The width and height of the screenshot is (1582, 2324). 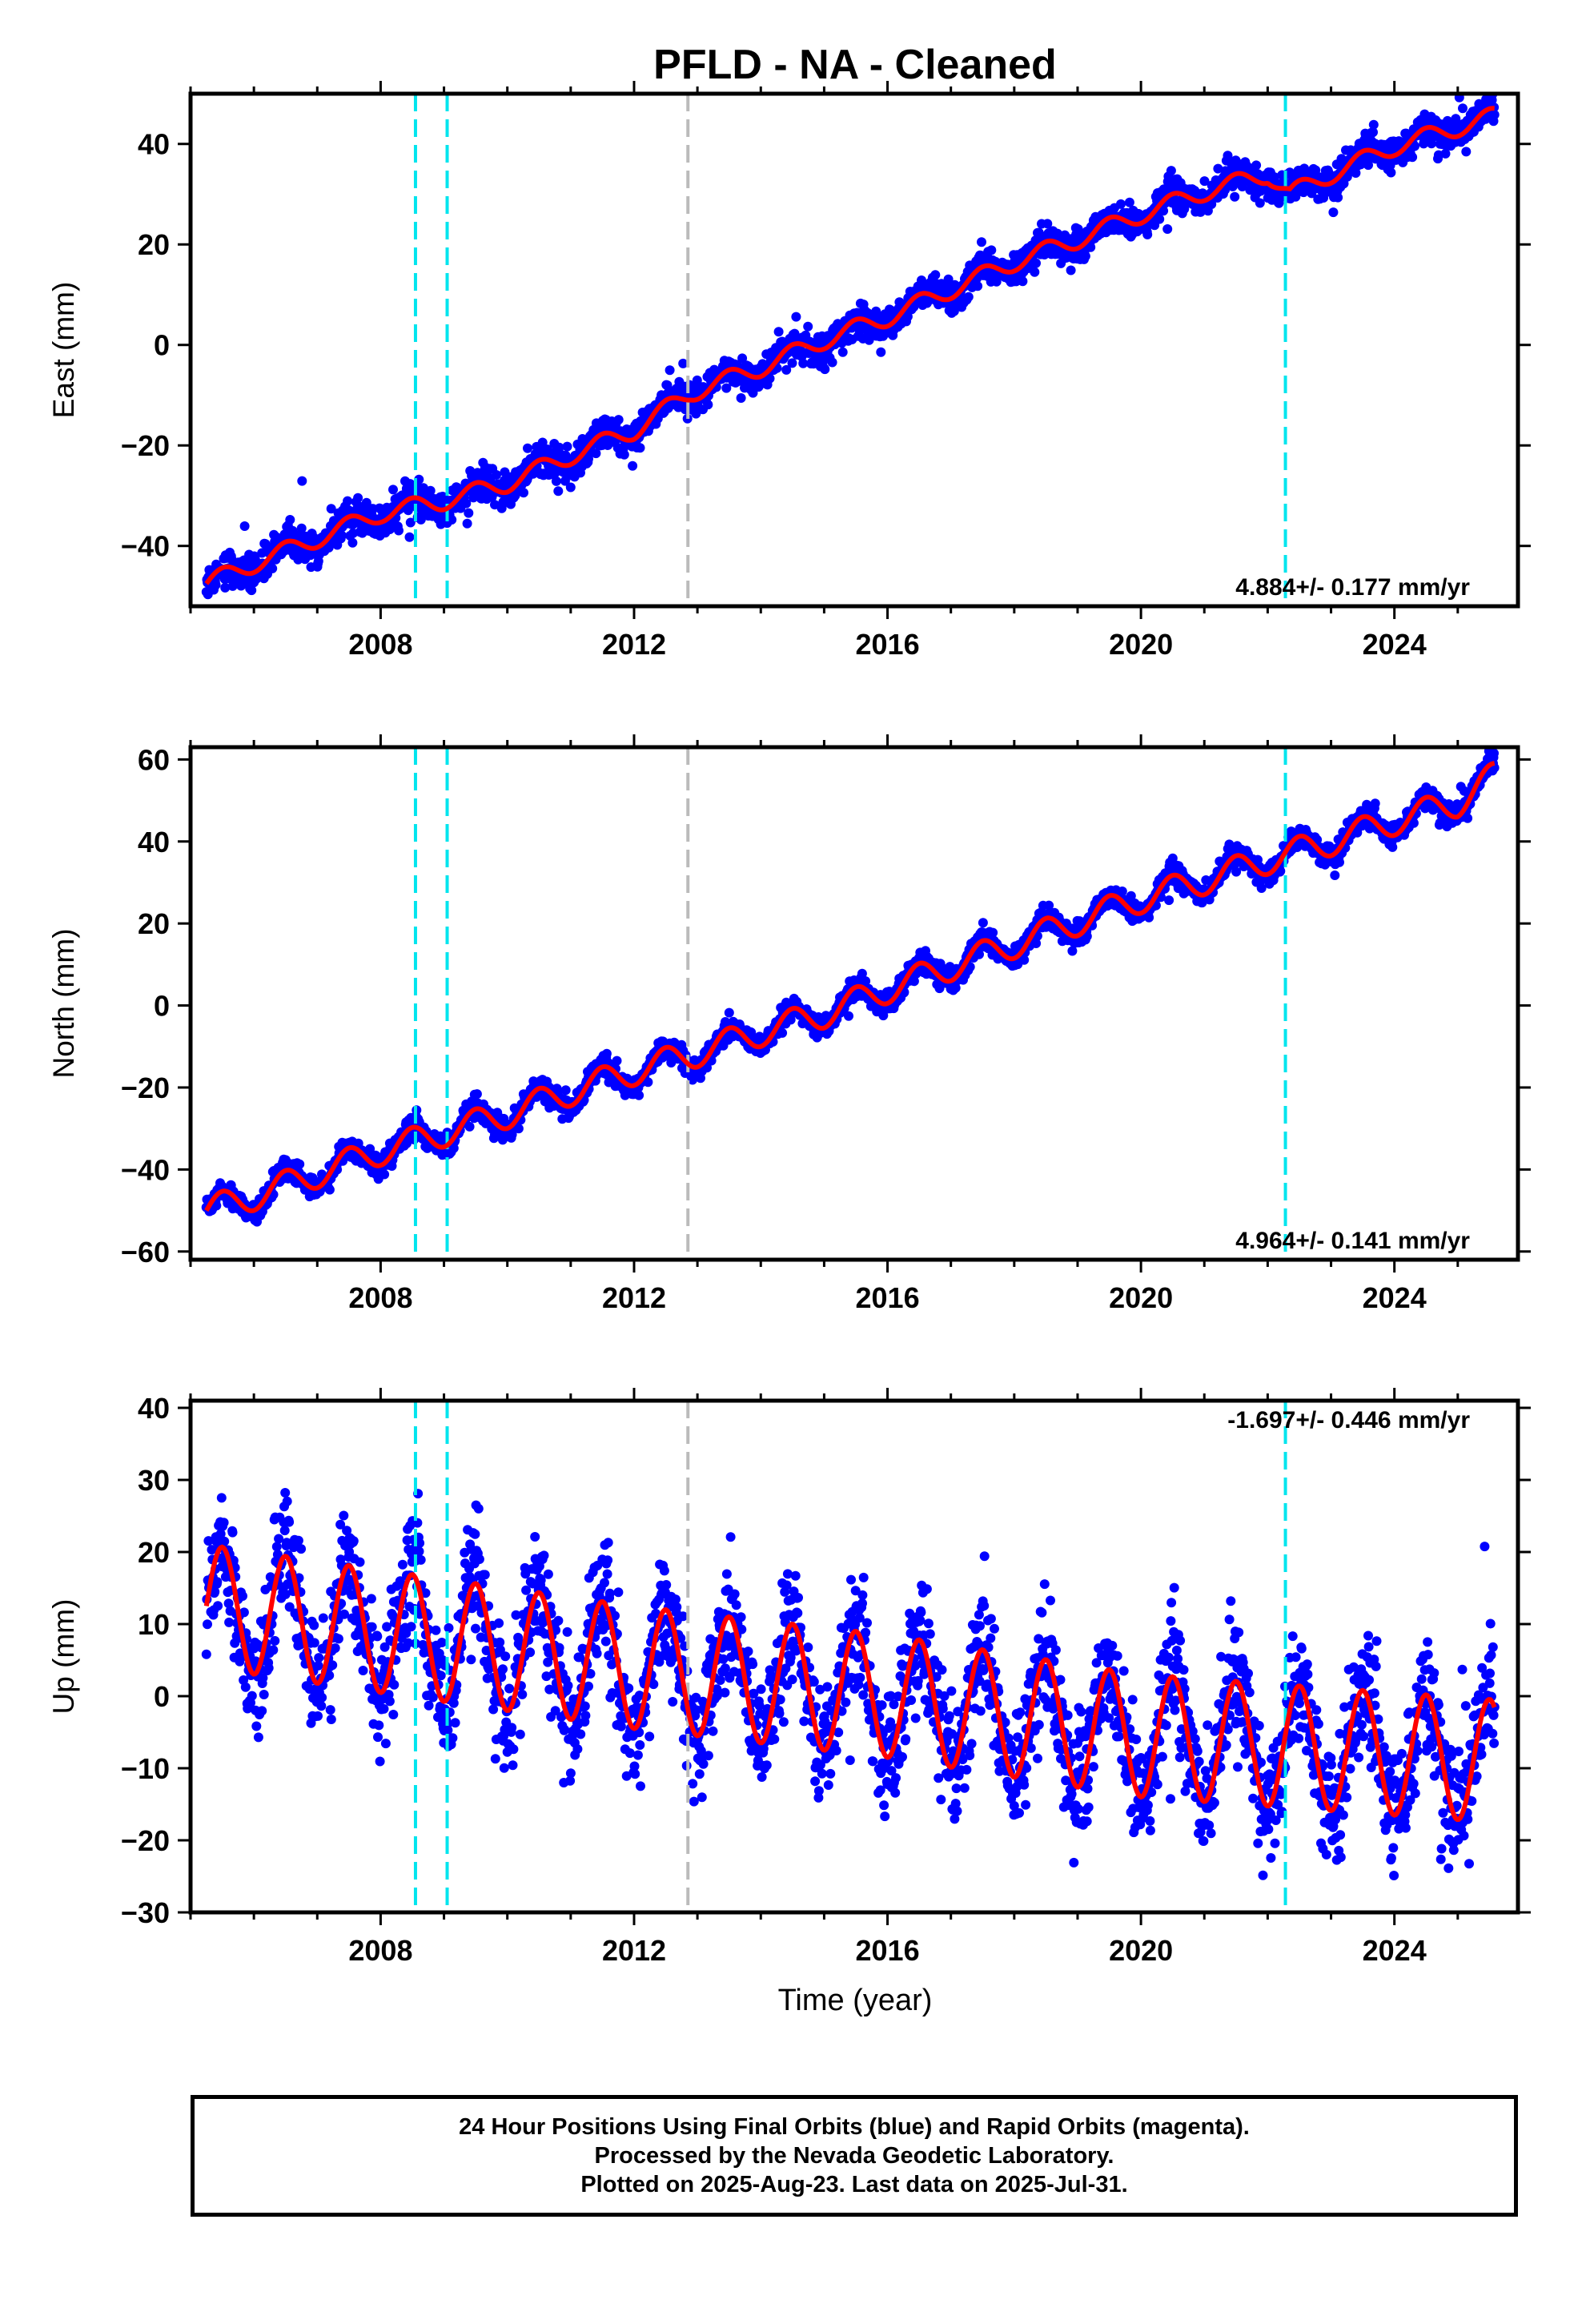 What do you see at coordinates (162, 345) in the screenshot?
I see `east-y-tick-label: 0` at bounding box center [162, 345].